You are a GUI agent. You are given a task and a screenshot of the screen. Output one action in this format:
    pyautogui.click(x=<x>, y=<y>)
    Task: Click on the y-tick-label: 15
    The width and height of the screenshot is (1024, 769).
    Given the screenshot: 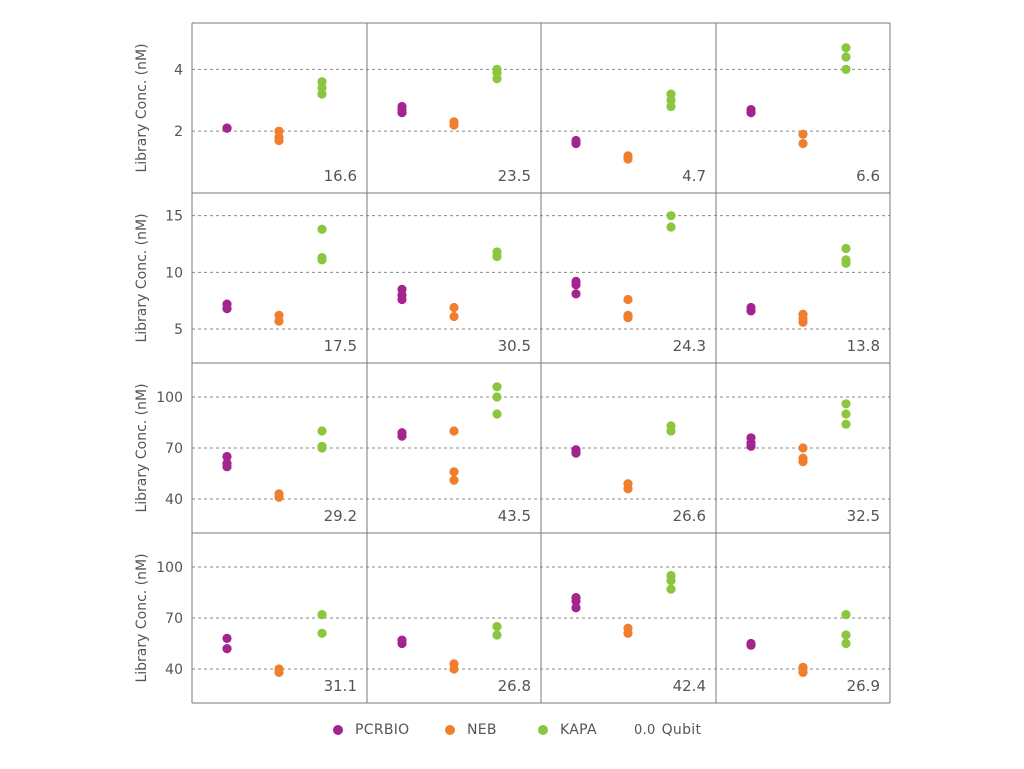 What is the action you would take?
    pyautogui.click(x=174, y=217)
    